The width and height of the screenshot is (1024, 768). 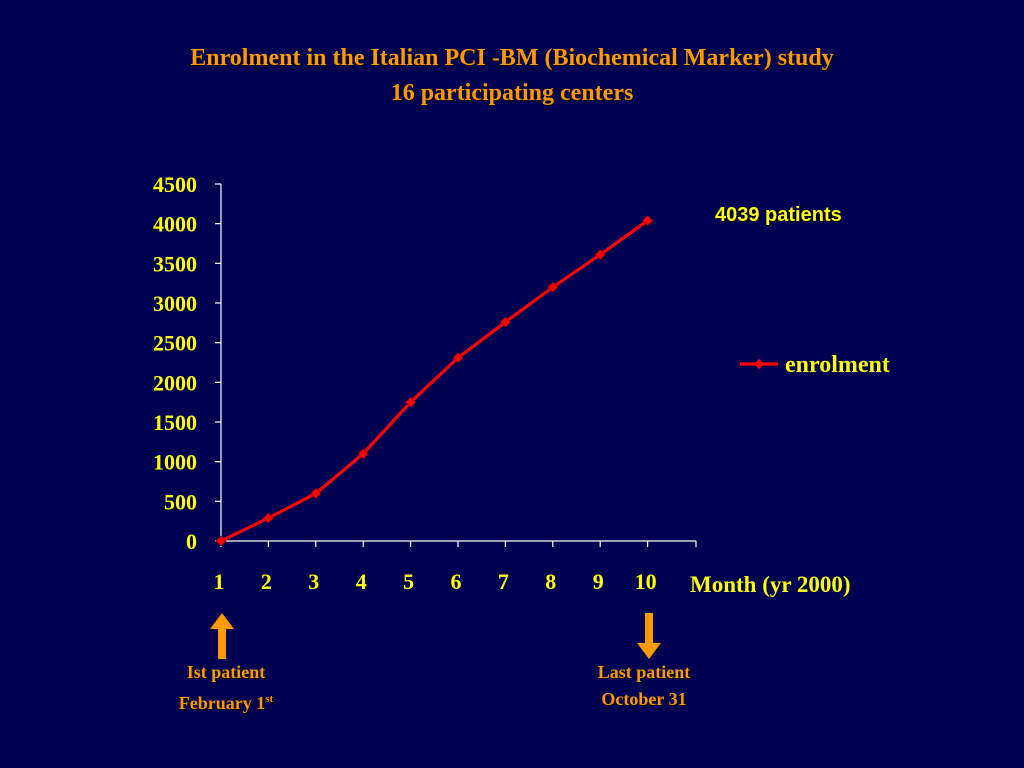 I want to click on last-patient-label: Last patient, so click(x=644, y=672).